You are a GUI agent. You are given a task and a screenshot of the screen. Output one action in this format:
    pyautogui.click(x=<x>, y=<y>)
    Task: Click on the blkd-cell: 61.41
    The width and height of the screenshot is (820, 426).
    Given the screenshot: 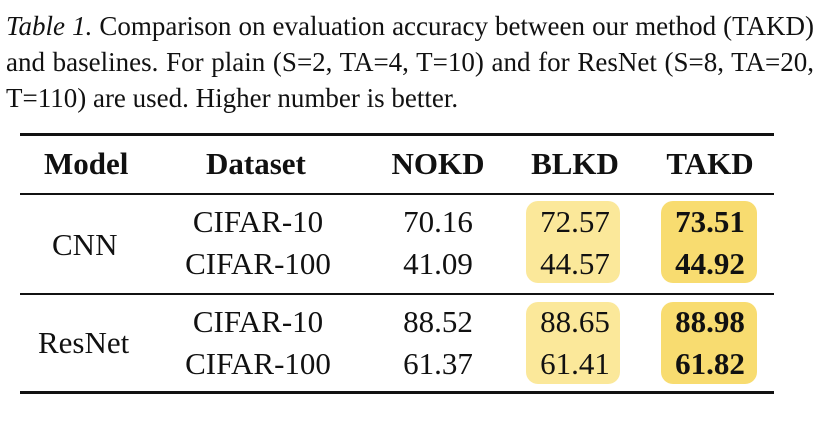 What is the action you would take?
    pyautogui.click(x=575, y=363)
    